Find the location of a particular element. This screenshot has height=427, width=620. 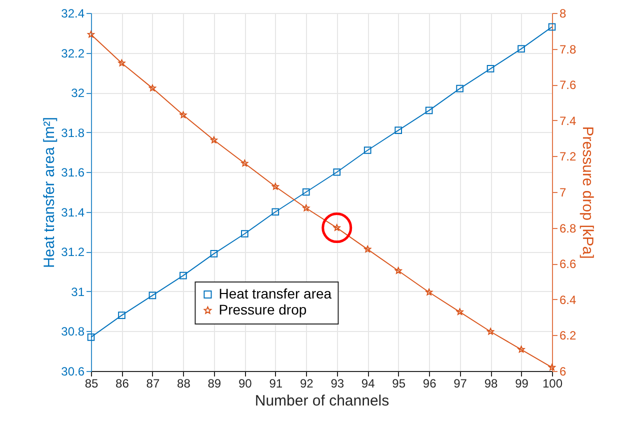

y2-tick-label: 8 is located at coordinates (563, 13).